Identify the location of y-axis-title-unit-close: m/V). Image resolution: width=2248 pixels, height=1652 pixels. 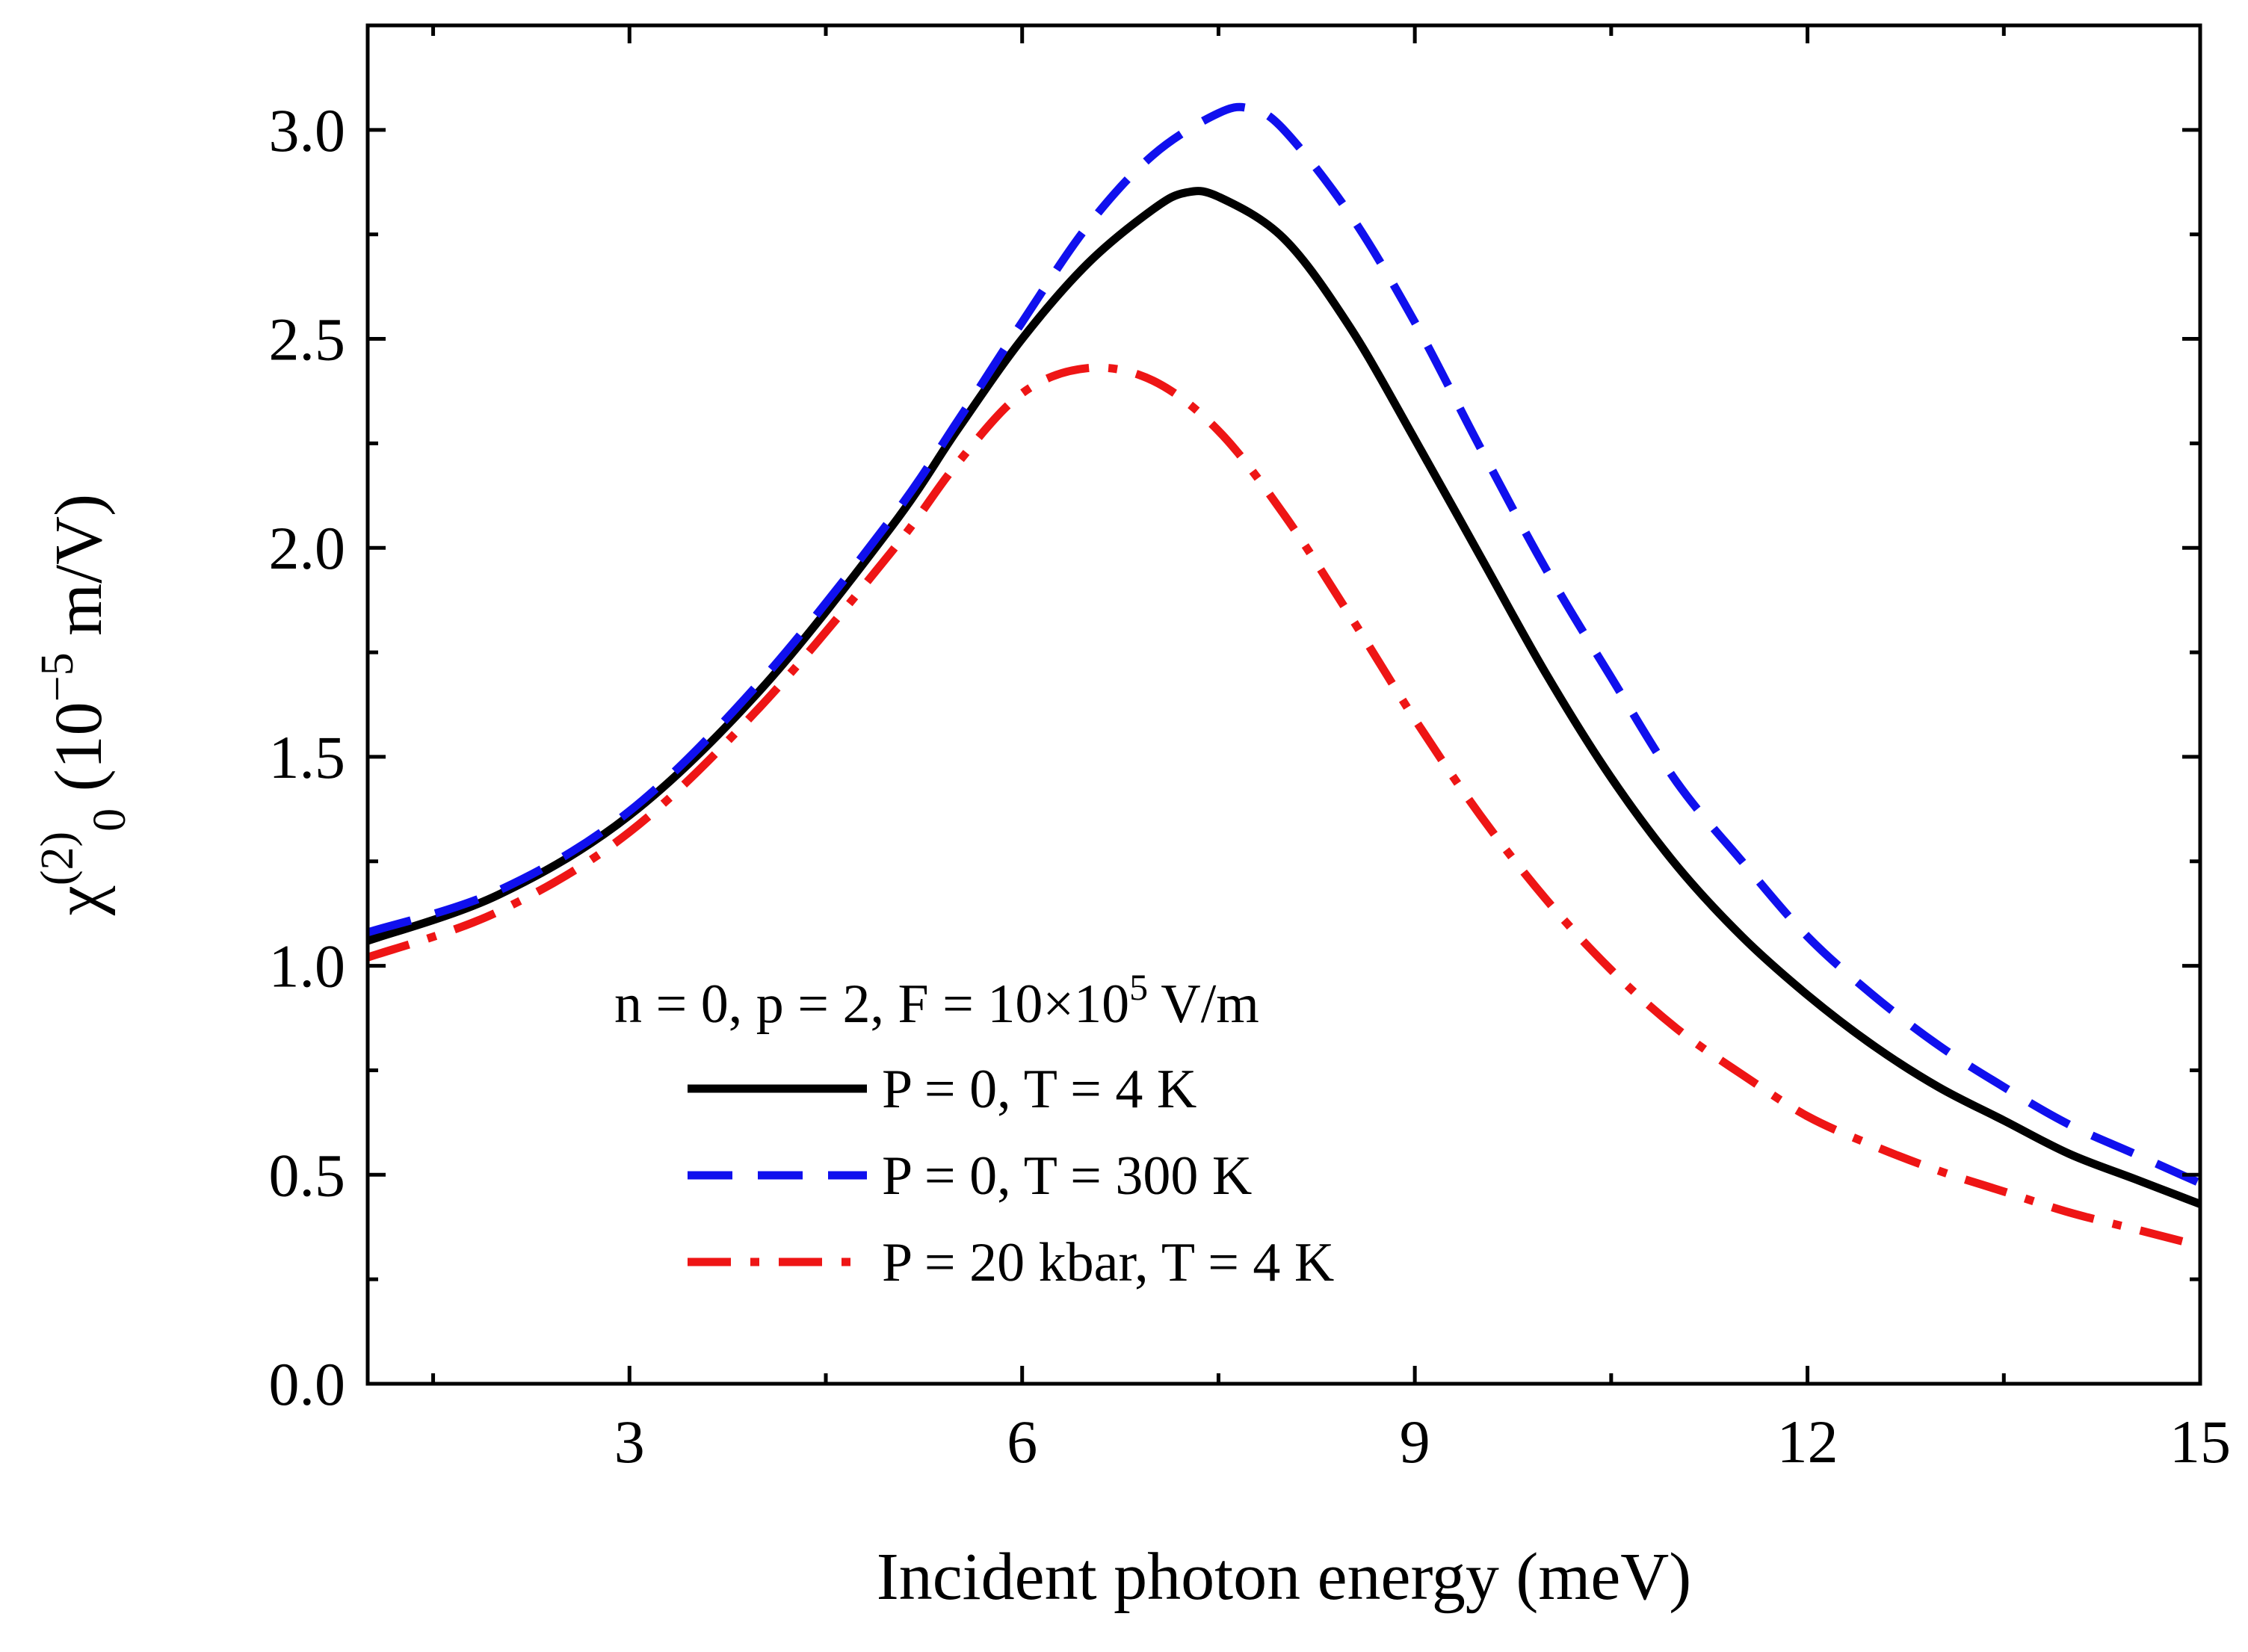
(79, 573).